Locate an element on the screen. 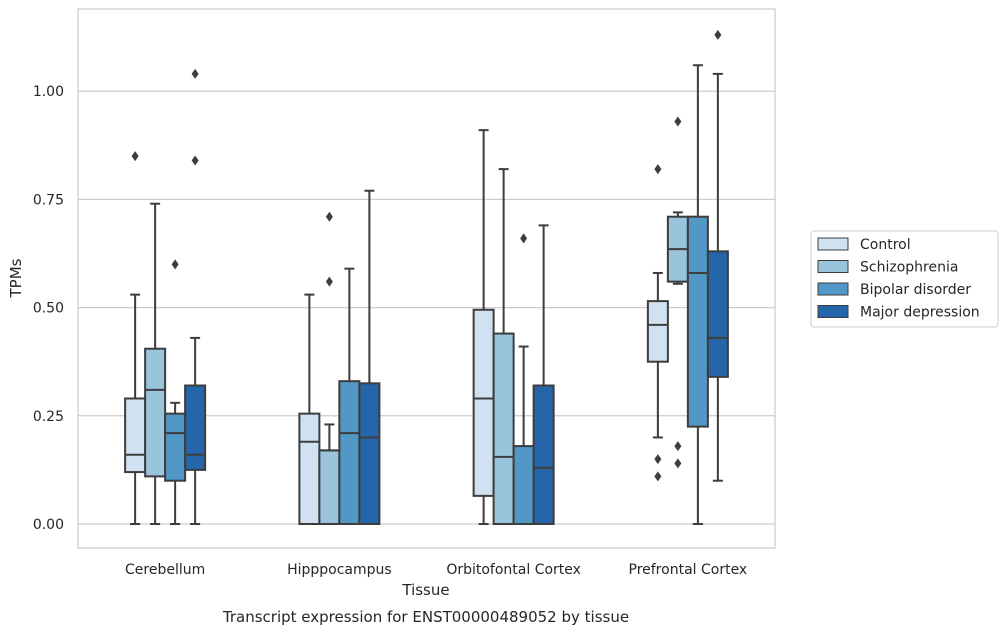  legend-label: Major depression is located at coordinates (920, 313).